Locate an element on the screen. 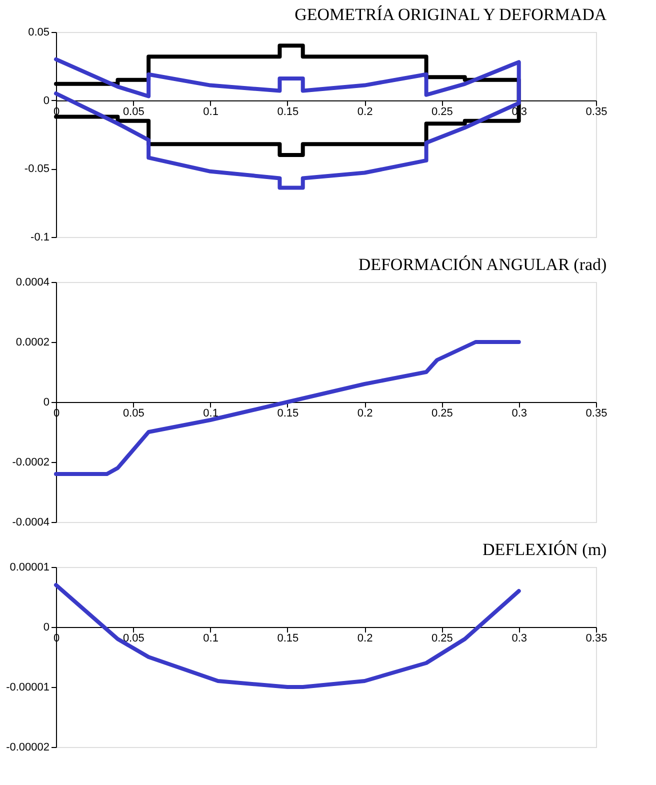 This screenshot has width=656, height=785. y-tick-label: -0.00001 is located at coordinates (28, 688).